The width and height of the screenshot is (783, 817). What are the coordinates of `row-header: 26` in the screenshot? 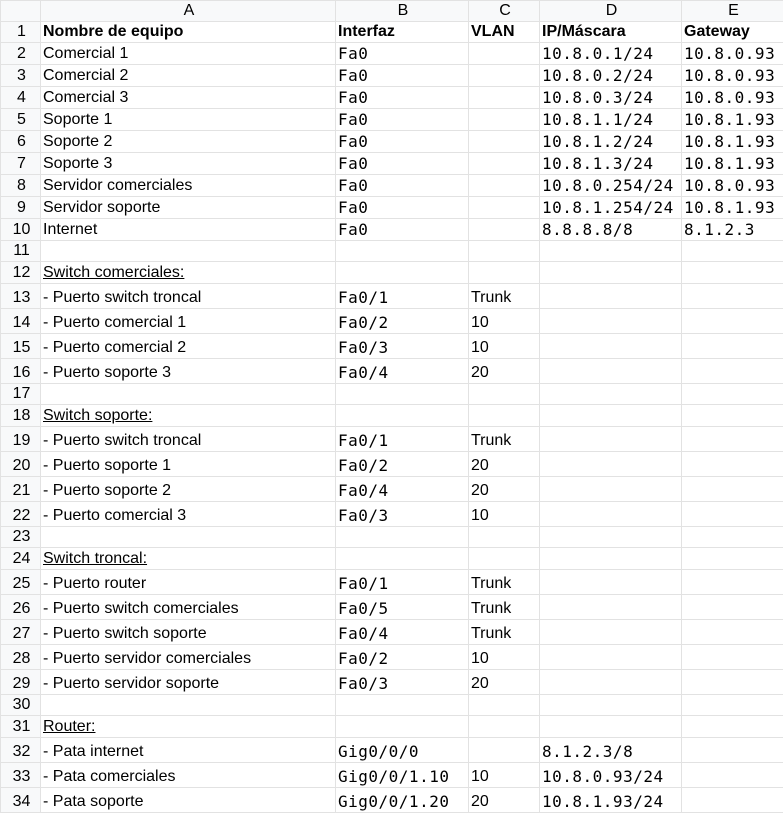 It's located at (20, 607).